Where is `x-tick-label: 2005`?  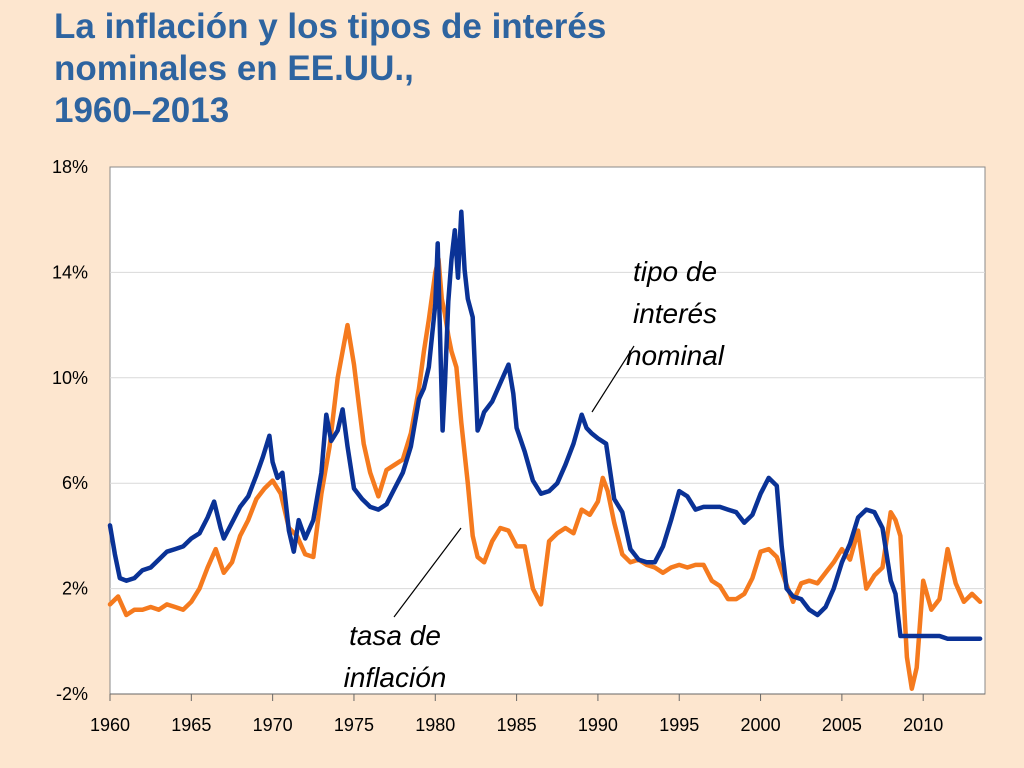 x-tick-label: 2005 is located at coordinates (842, 725).